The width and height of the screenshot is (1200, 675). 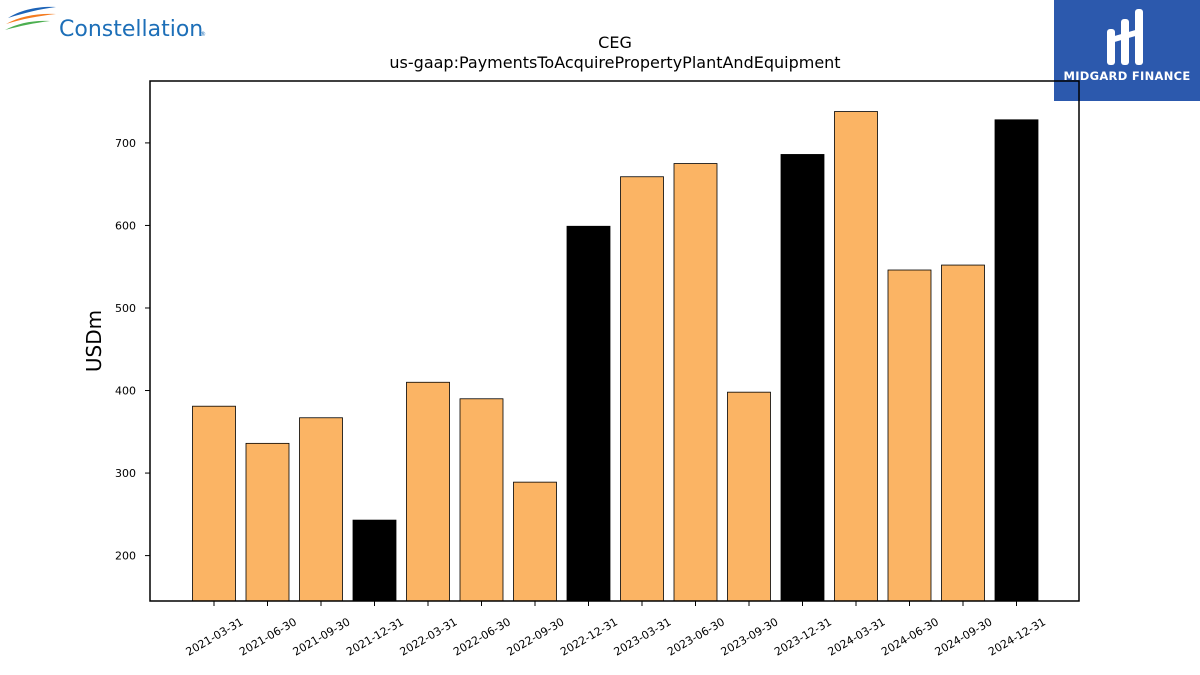 I want to click on midgard-mark-icon, so click(x=1125, y=37).